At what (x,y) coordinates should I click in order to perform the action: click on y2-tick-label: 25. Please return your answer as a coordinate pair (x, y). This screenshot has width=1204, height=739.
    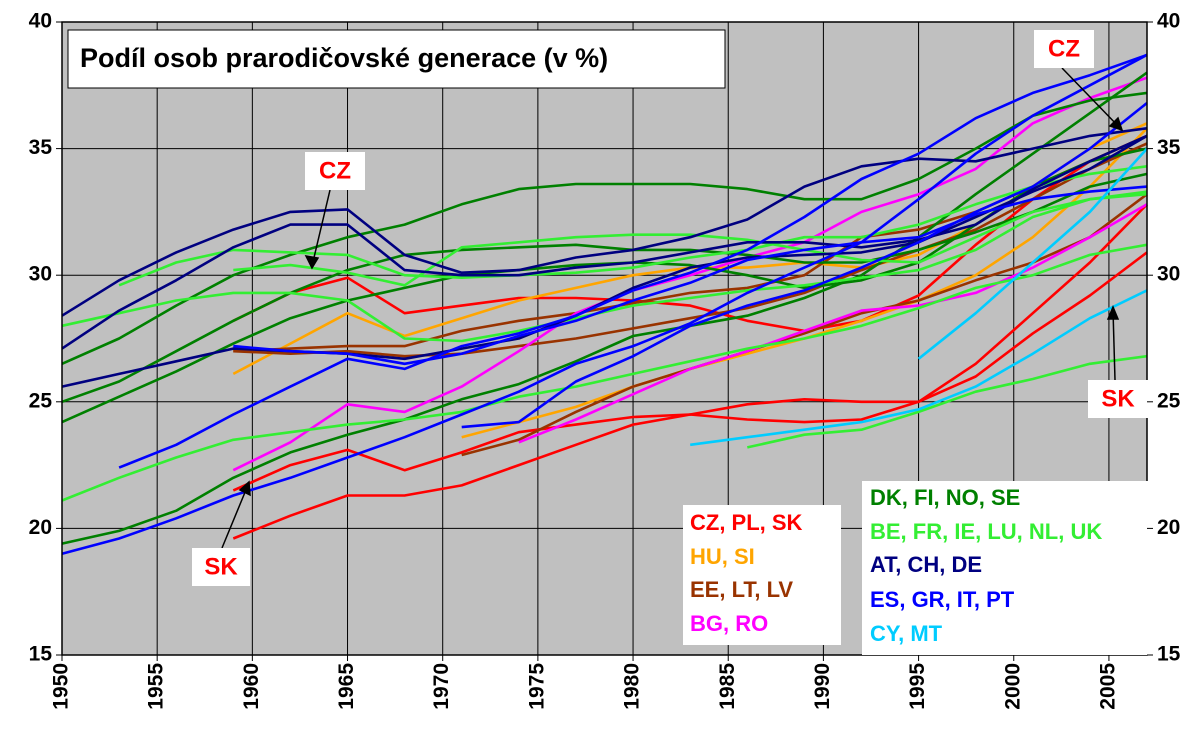
    Looking at the image, I should click on (1169, 400).